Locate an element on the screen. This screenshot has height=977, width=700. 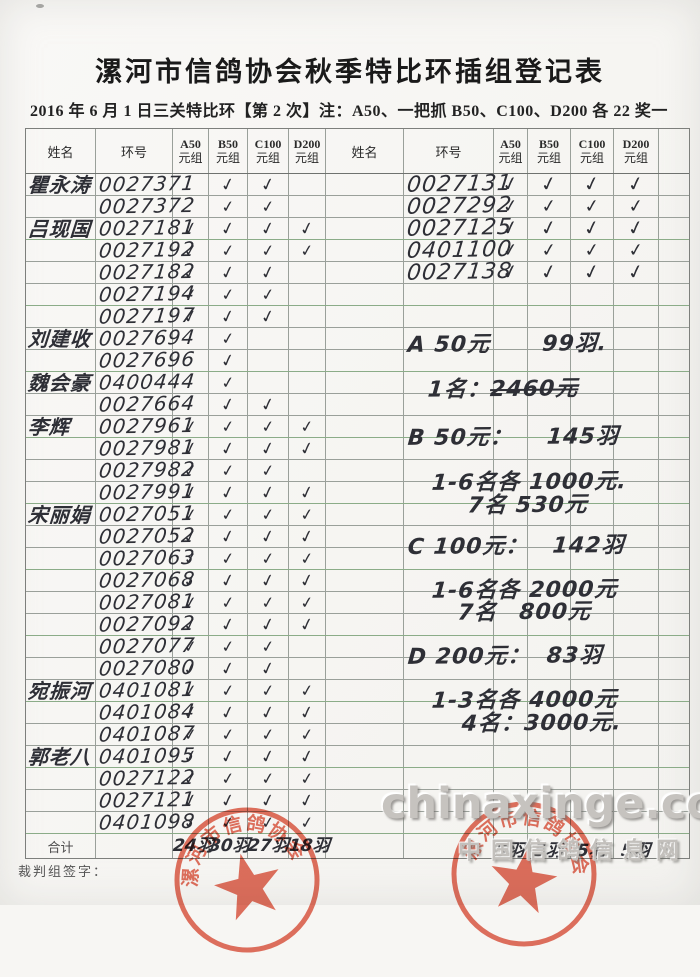
ring-cell: 0027696 is located at coordinates (146, 360).